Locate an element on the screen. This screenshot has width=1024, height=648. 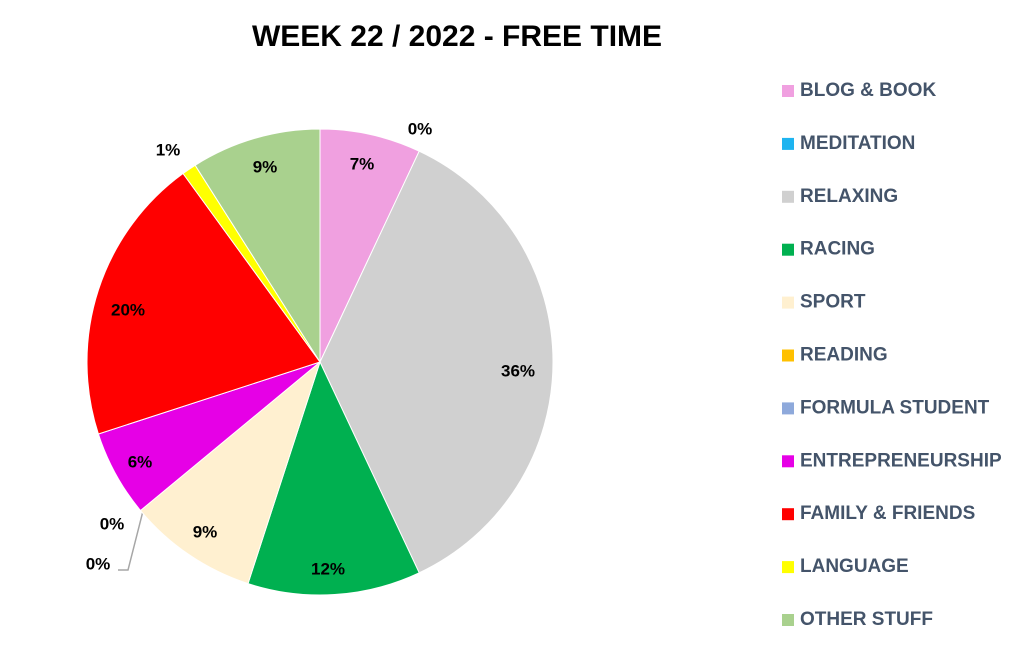
data-label: 7% is located at coordinates (362, 163).